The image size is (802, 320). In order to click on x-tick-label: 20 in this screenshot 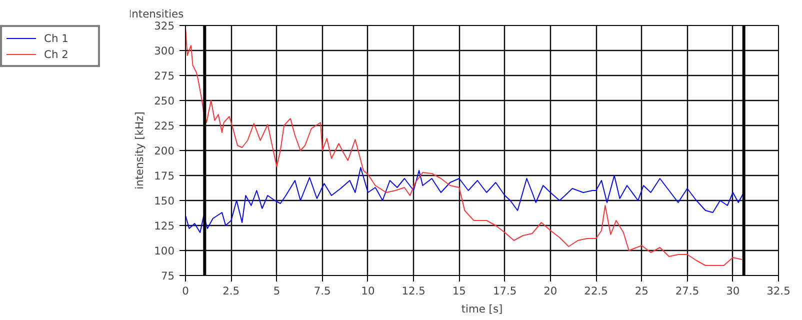, I will do `click(551, 291)`.